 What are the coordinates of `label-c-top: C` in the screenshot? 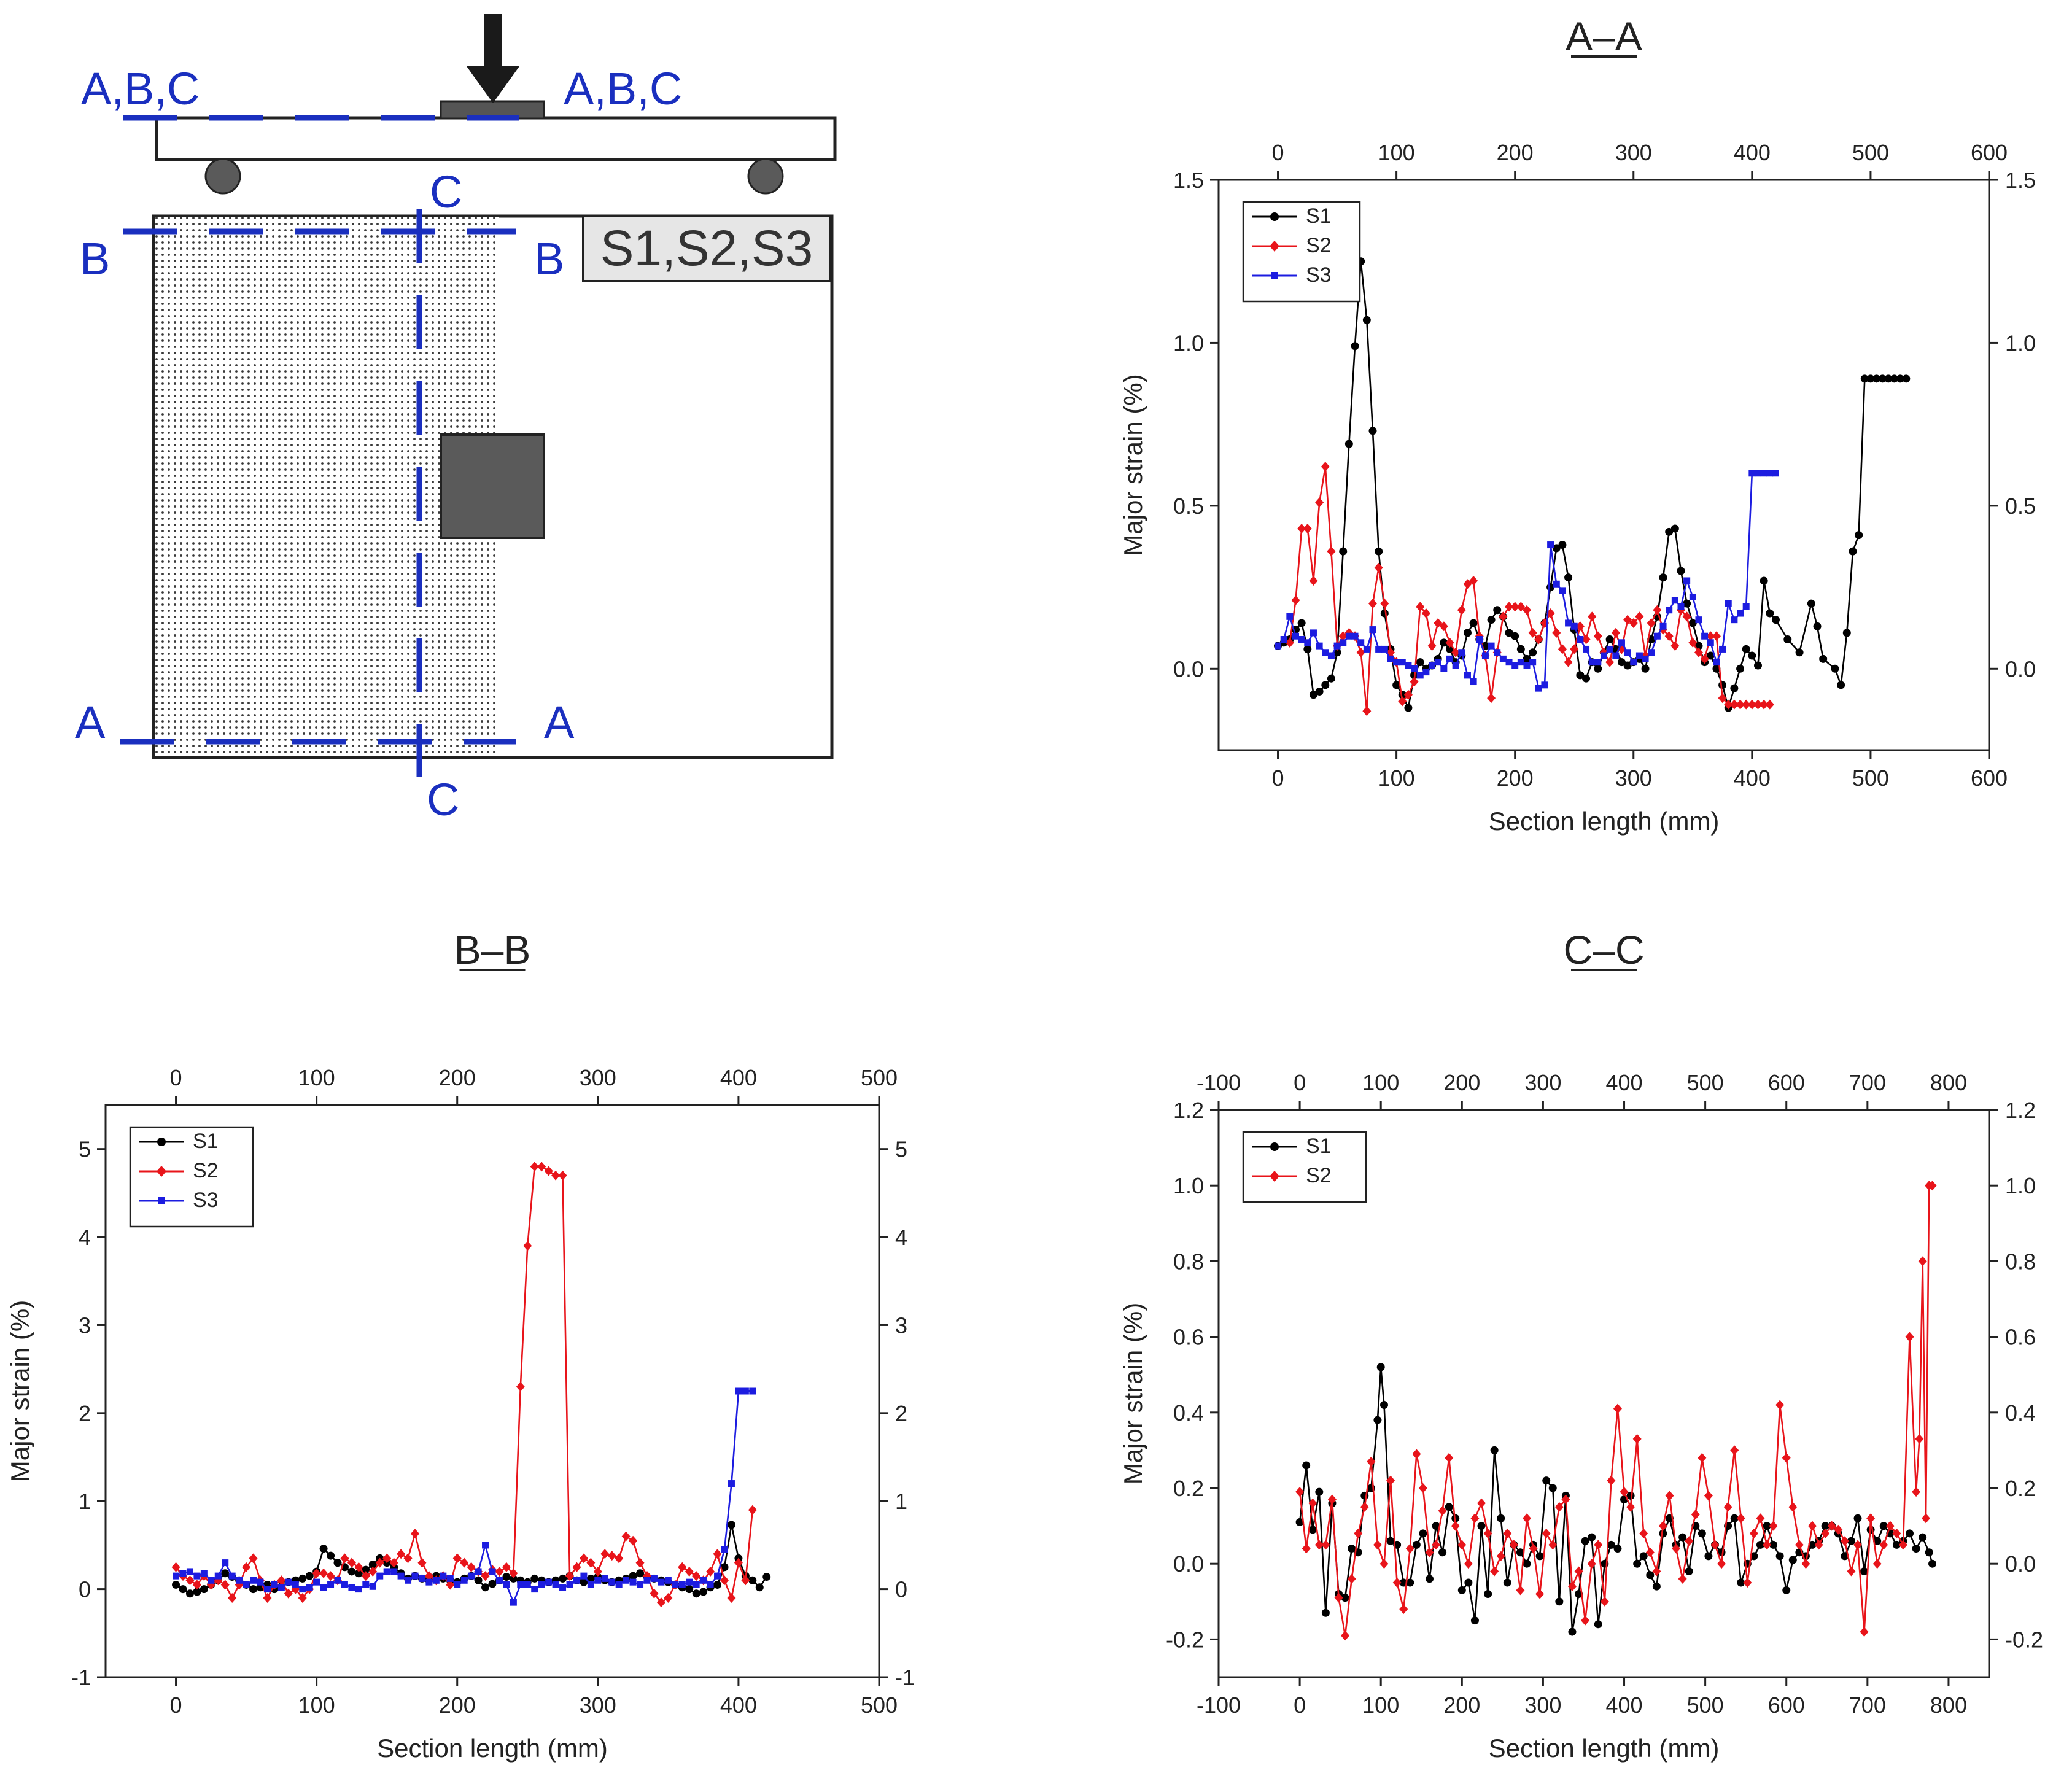 It's located at (446, 191).